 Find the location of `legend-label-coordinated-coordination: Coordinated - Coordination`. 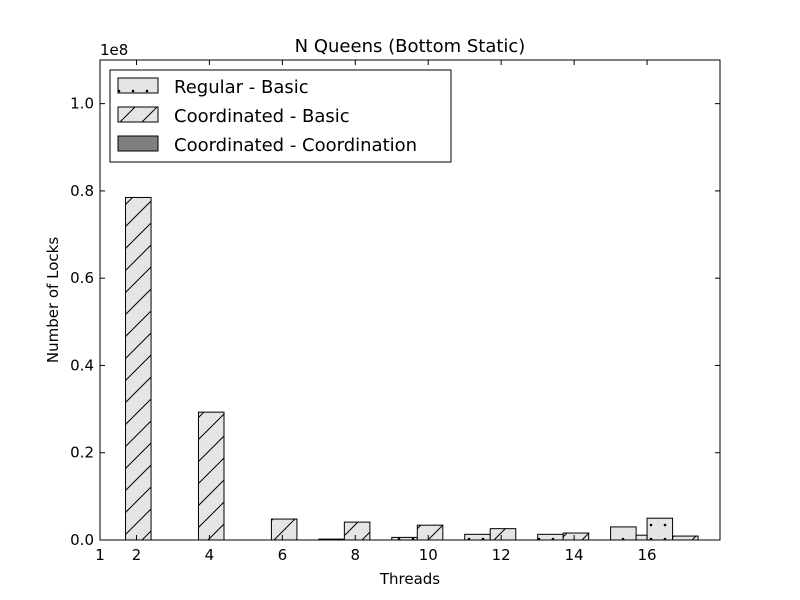

legend-label-coordinated-coordination: Coordinated - Coordination is located at coordinates (295, 145).